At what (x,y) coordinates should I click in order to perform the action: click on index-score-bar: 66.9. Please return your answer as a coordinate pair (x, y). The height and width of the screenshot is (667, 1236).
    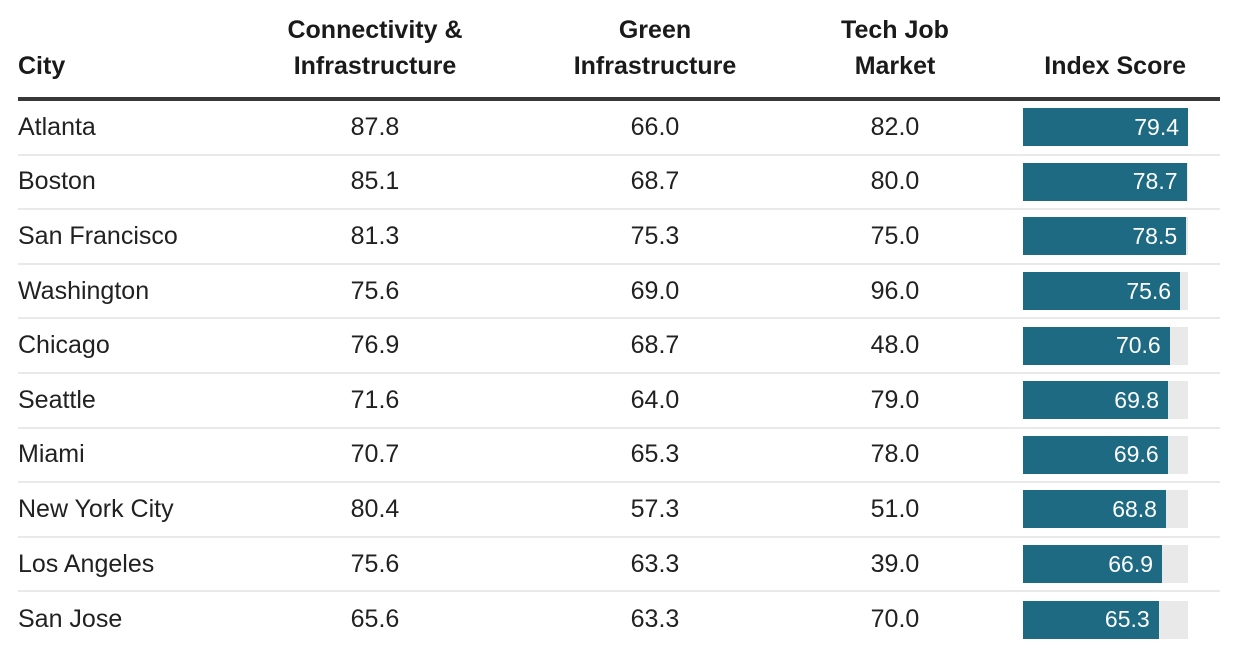
    Looking at the image, I should click on (1093, 564).